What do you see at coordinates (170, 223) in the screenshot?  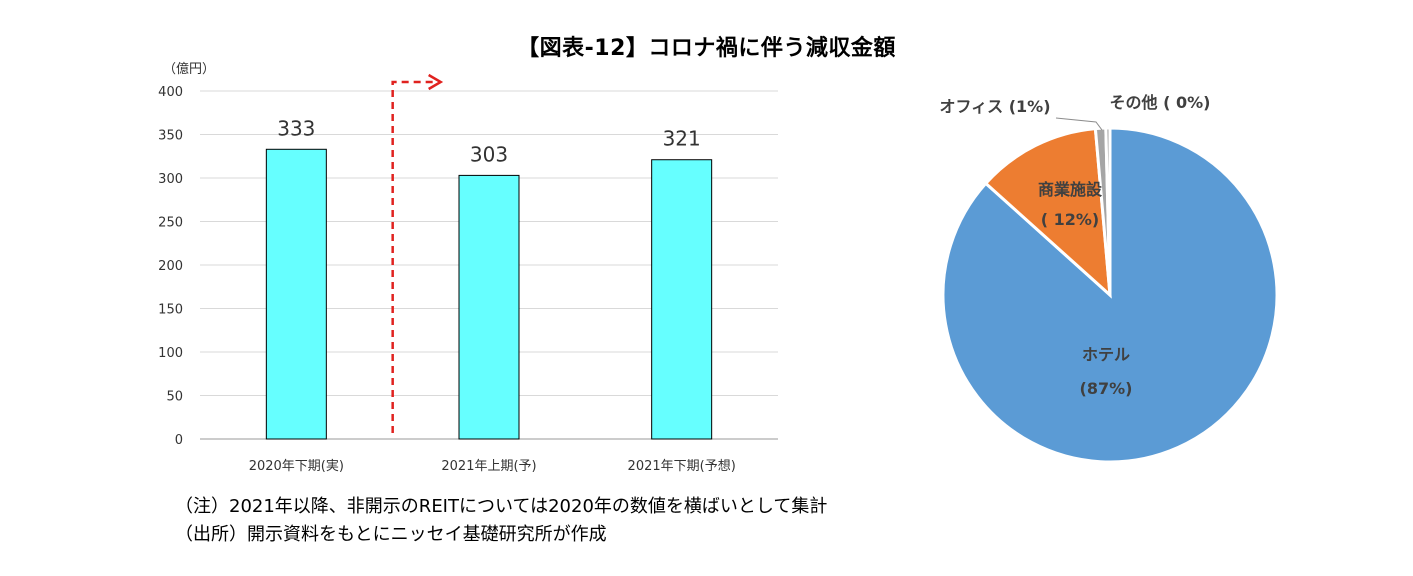 I see `y-tick-label: 250` at bounding box center [170, 223].